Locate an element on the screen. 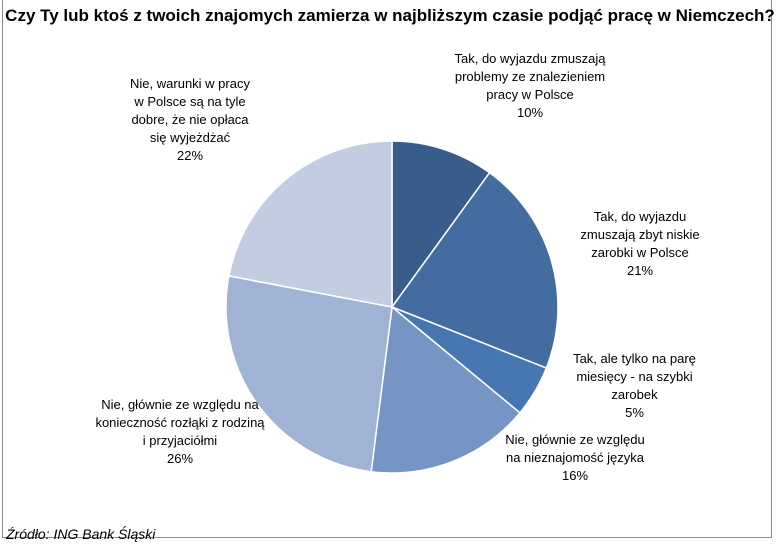 The height and width of the screenshot is (548, 780). slice-label-pct: 5% is located at coordinates (634, 412).